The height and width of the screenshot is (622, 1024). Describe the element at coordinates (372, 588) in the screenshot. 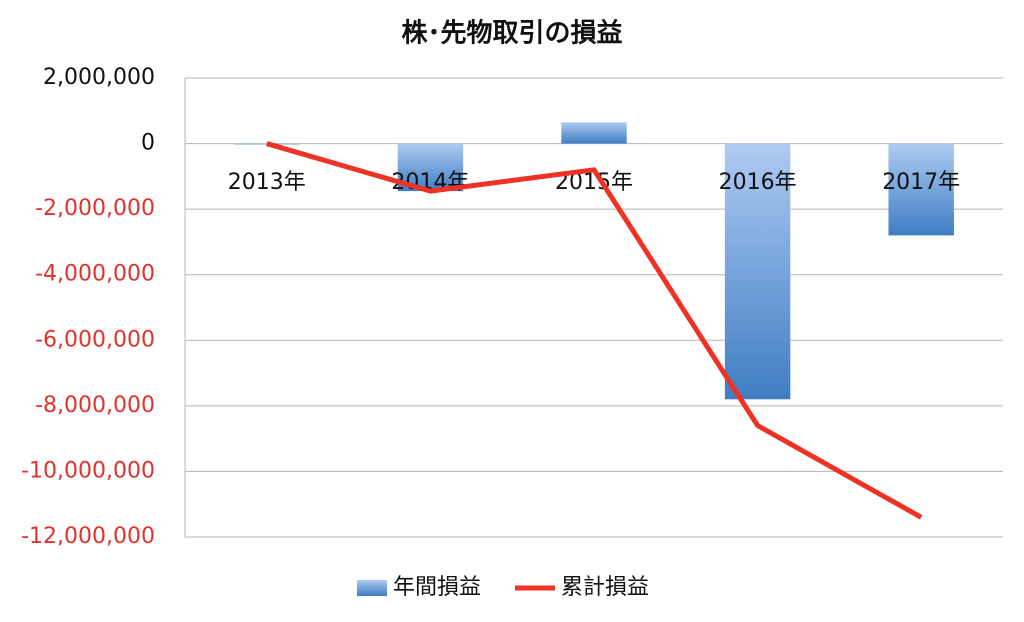

I see `legend-swatch` at that location.